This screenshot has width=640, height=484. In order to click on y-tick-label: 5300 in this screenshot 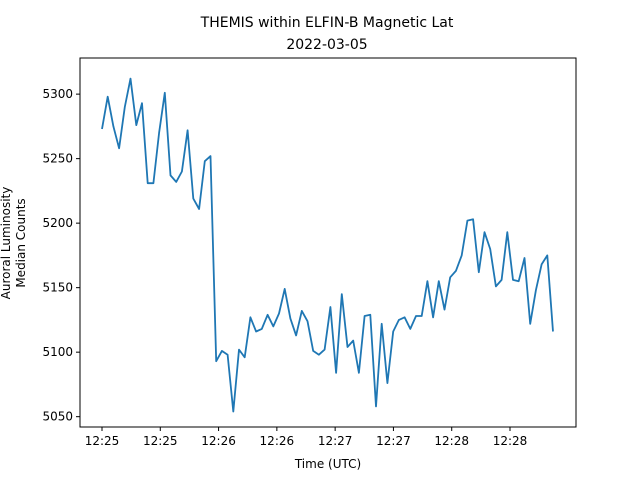, I will do `click(57, 94)`.